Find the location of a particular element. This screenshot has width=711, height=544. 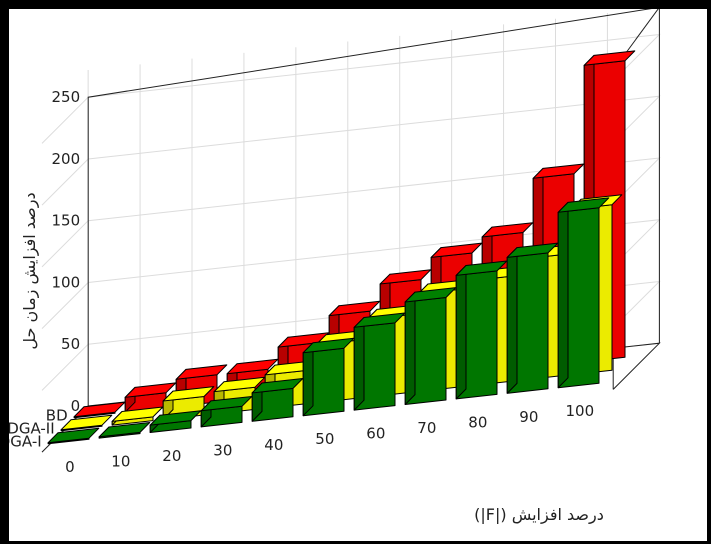

z-tick-label: 50 is located at coordinates (70, 344).